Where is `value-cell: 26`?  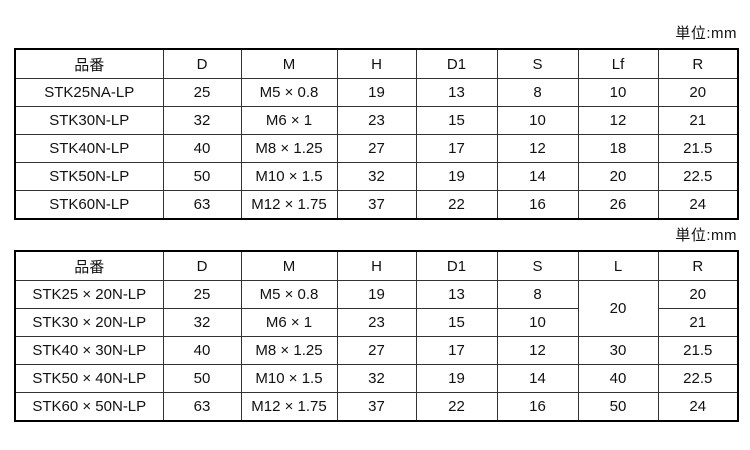 value-cell: 26 is located at coordinates (618, 205).